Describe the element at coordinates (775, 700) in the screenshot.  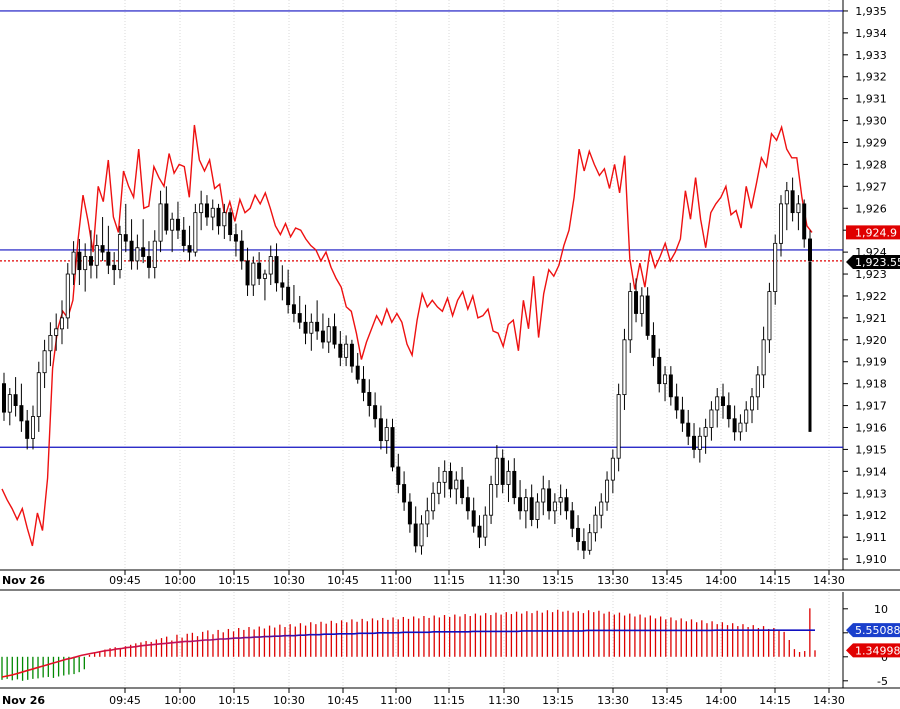
I see `indicator-x-tick-label: 14:15` at that location.